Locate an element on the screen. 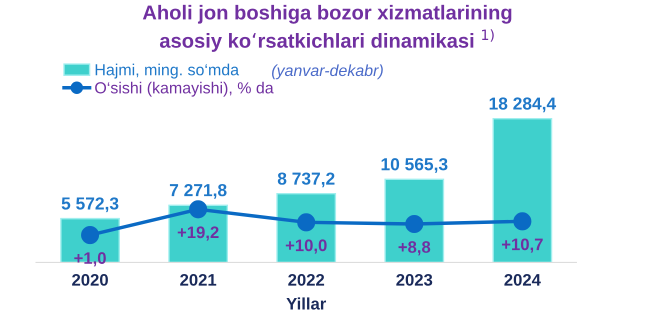 The height and width of the screenshot is (322, 655). legend-label: O‘sishi (kamayishi), % da is located at coordinates (184, 89).